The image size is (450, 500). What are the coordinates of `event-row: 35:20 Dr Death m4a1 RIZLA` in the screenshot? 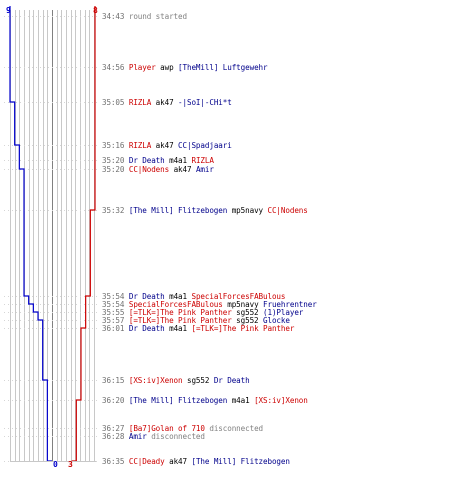 It's located at (158, 160).